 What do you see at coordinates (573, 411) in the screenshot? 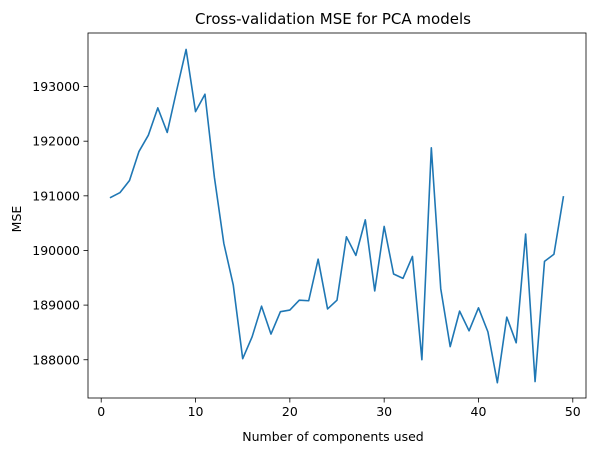
I see `x-tick-label: 50` at bounding box center [573, 411].